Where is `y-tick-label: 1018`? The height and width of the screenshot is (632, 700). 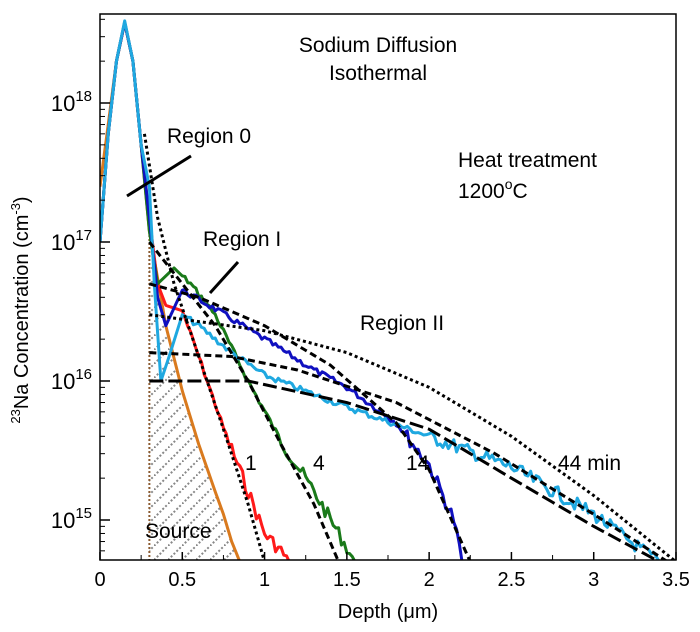
y-tick-label: 1018 is located at coordinates (71, 102).